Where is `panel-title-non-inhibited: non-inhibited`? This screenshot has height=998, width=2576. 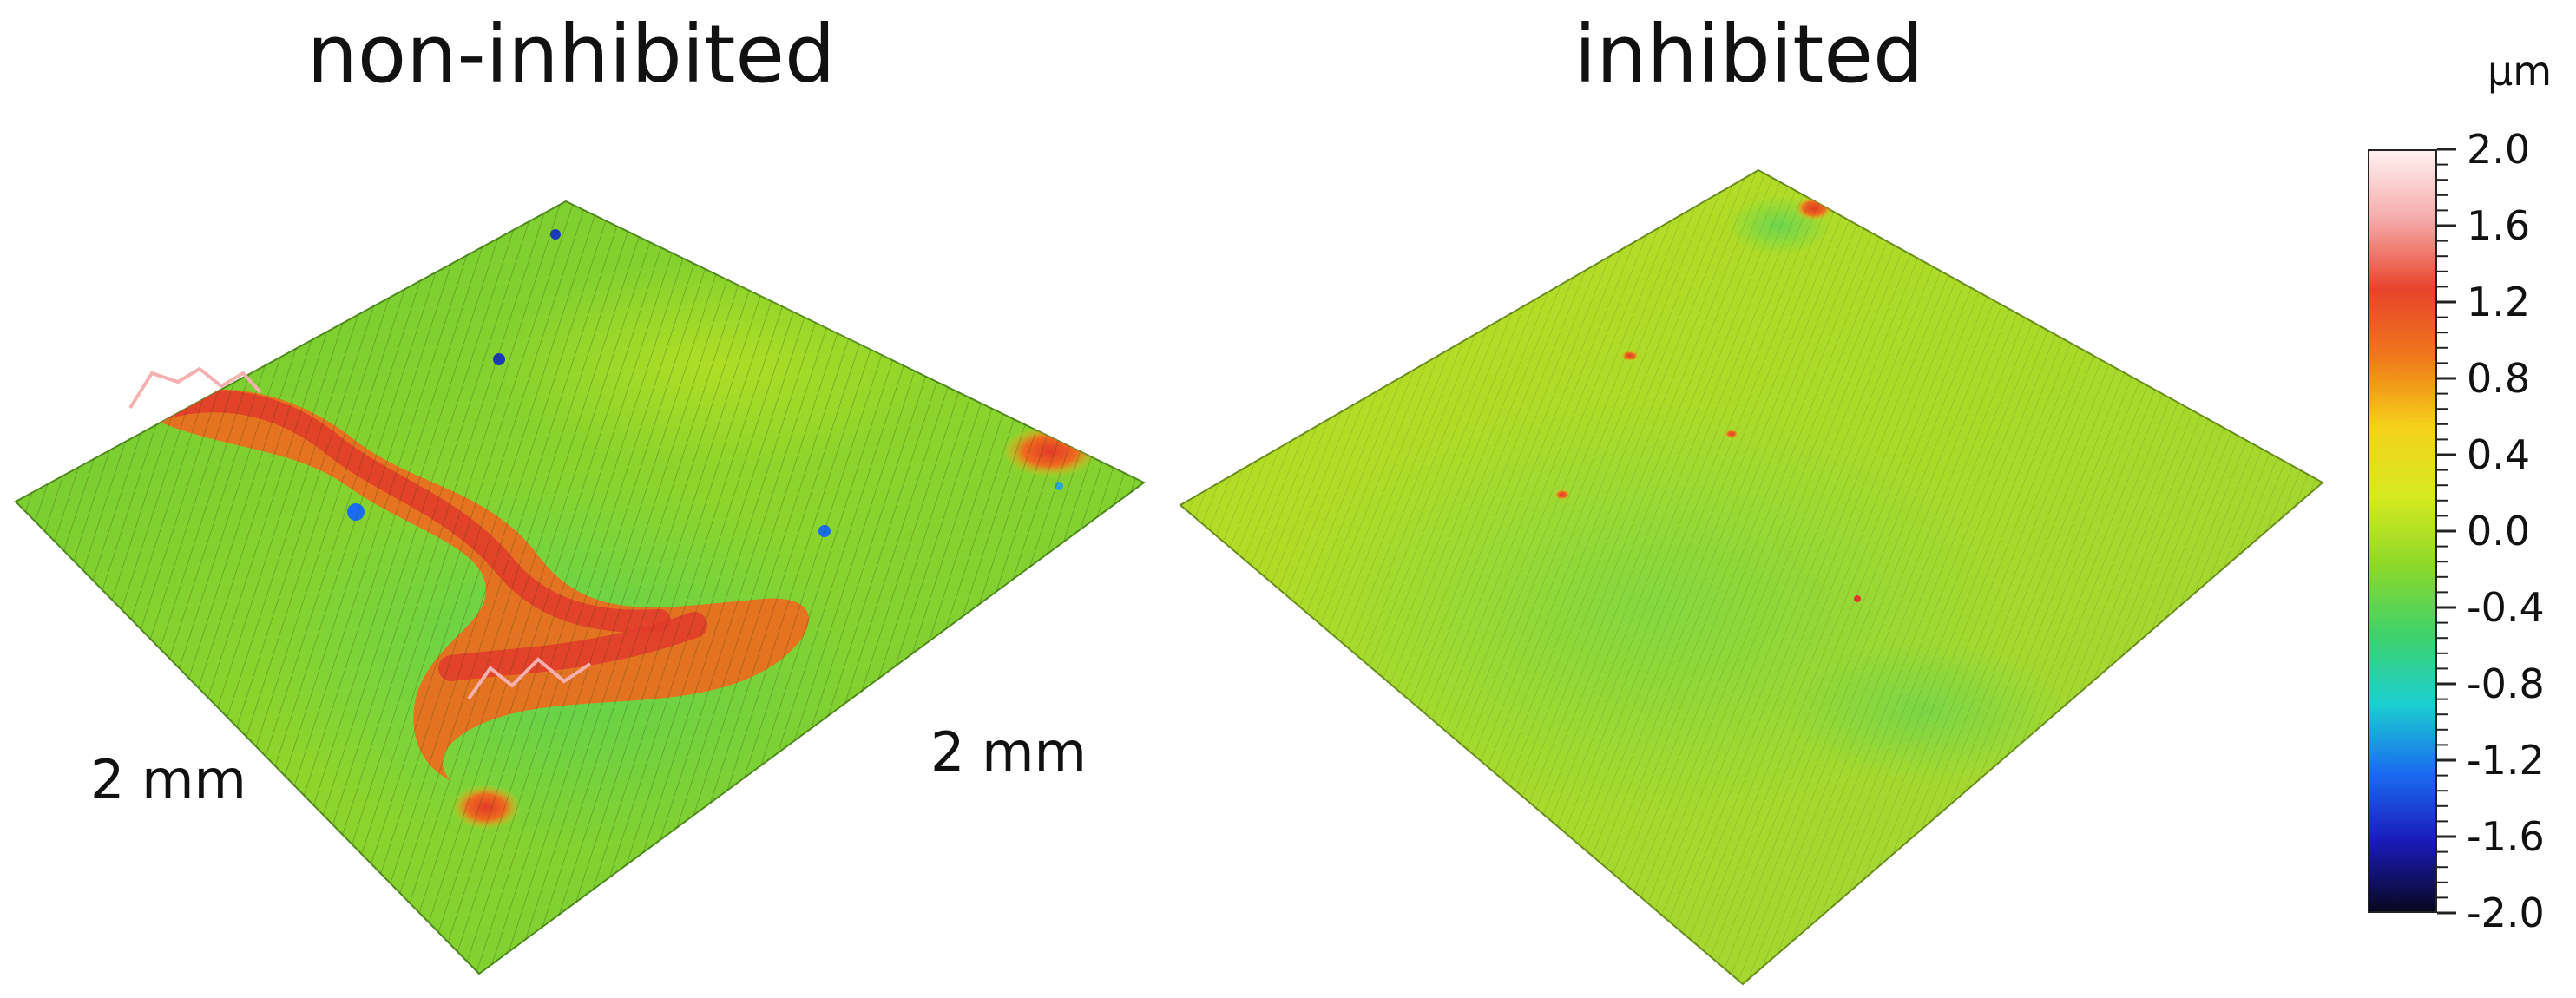
panel-title-non-inhibited: non-inhibited is located at coordinates (571, 54).